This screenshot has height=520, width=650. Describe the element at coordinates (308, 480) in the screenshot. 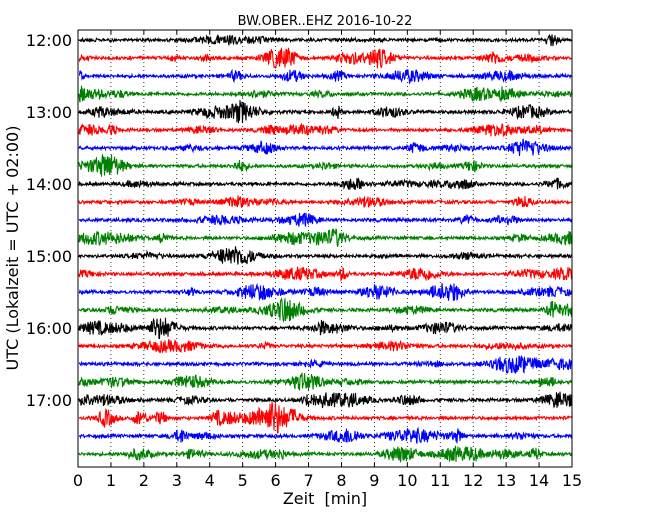

I see `x-tick-label: 7` at that location.